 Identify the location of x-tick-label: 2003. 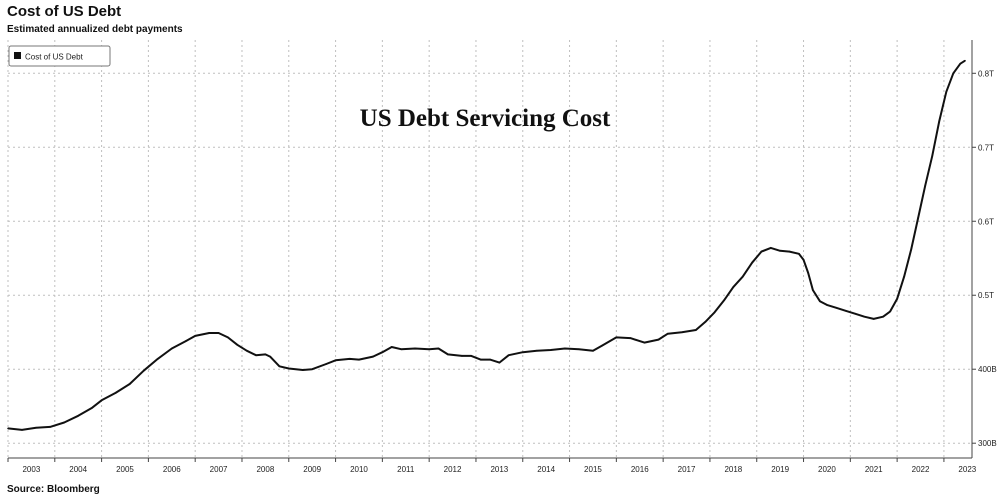
(31, 469).